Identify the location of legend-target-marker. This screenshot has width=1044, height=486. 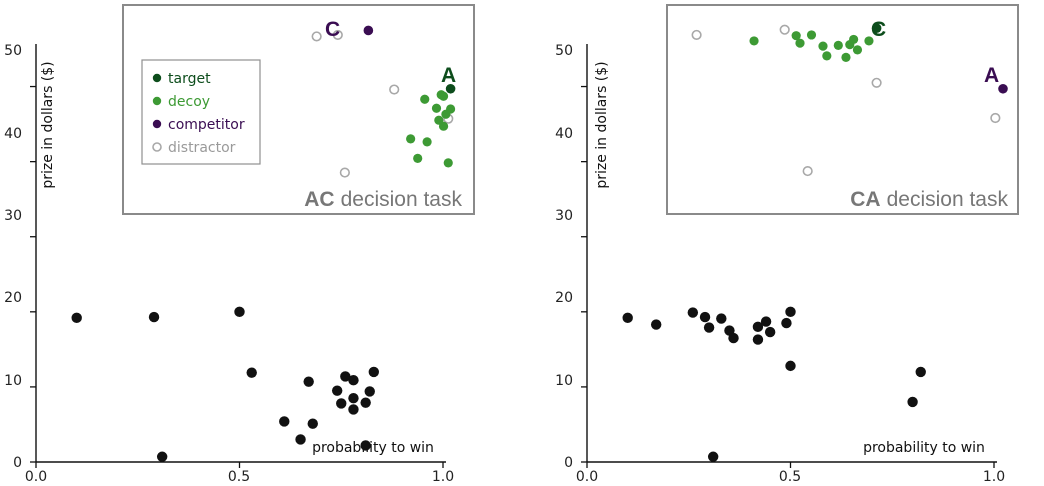
(157, 78).